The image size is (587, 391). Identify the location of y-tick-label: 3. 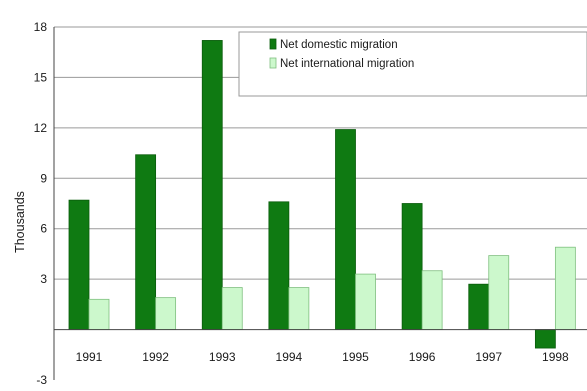
(43, 279).